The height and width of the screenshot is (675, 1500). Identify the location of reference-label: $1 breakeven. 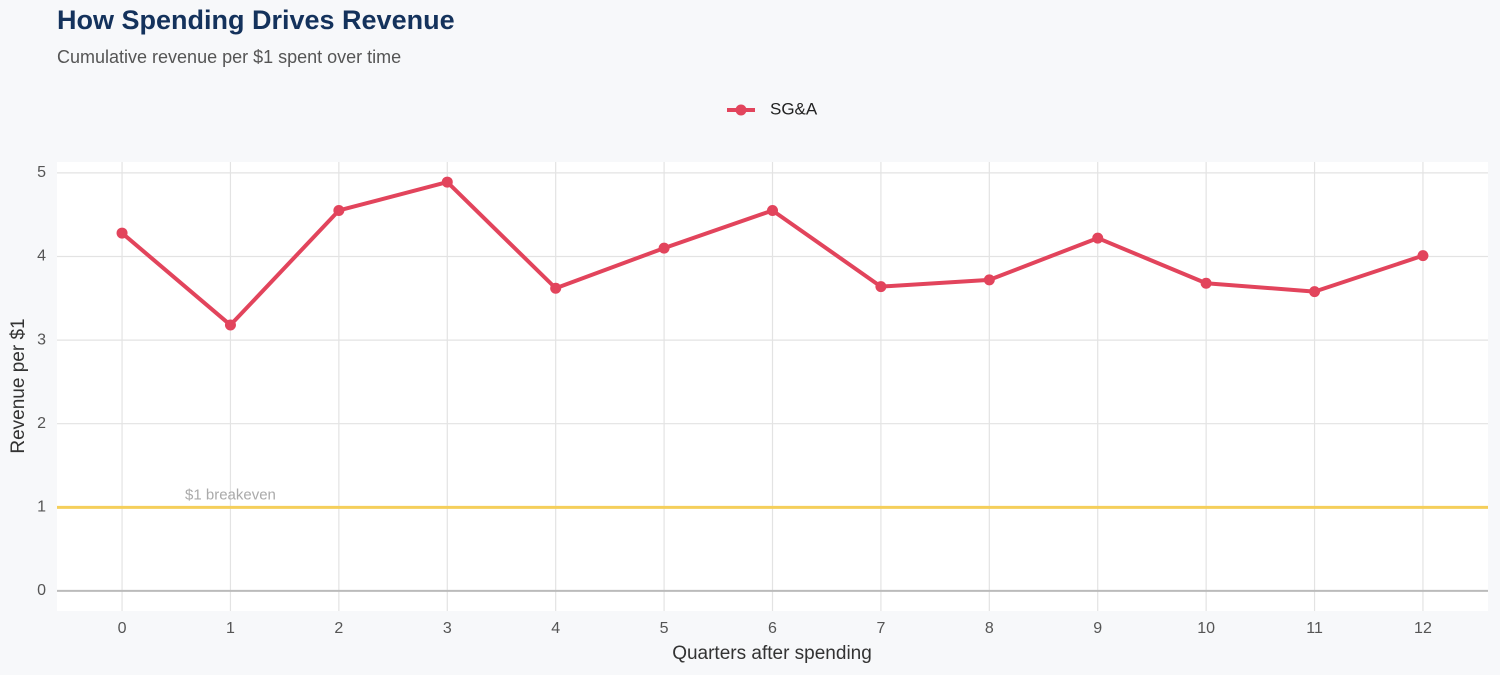
(230, 494).